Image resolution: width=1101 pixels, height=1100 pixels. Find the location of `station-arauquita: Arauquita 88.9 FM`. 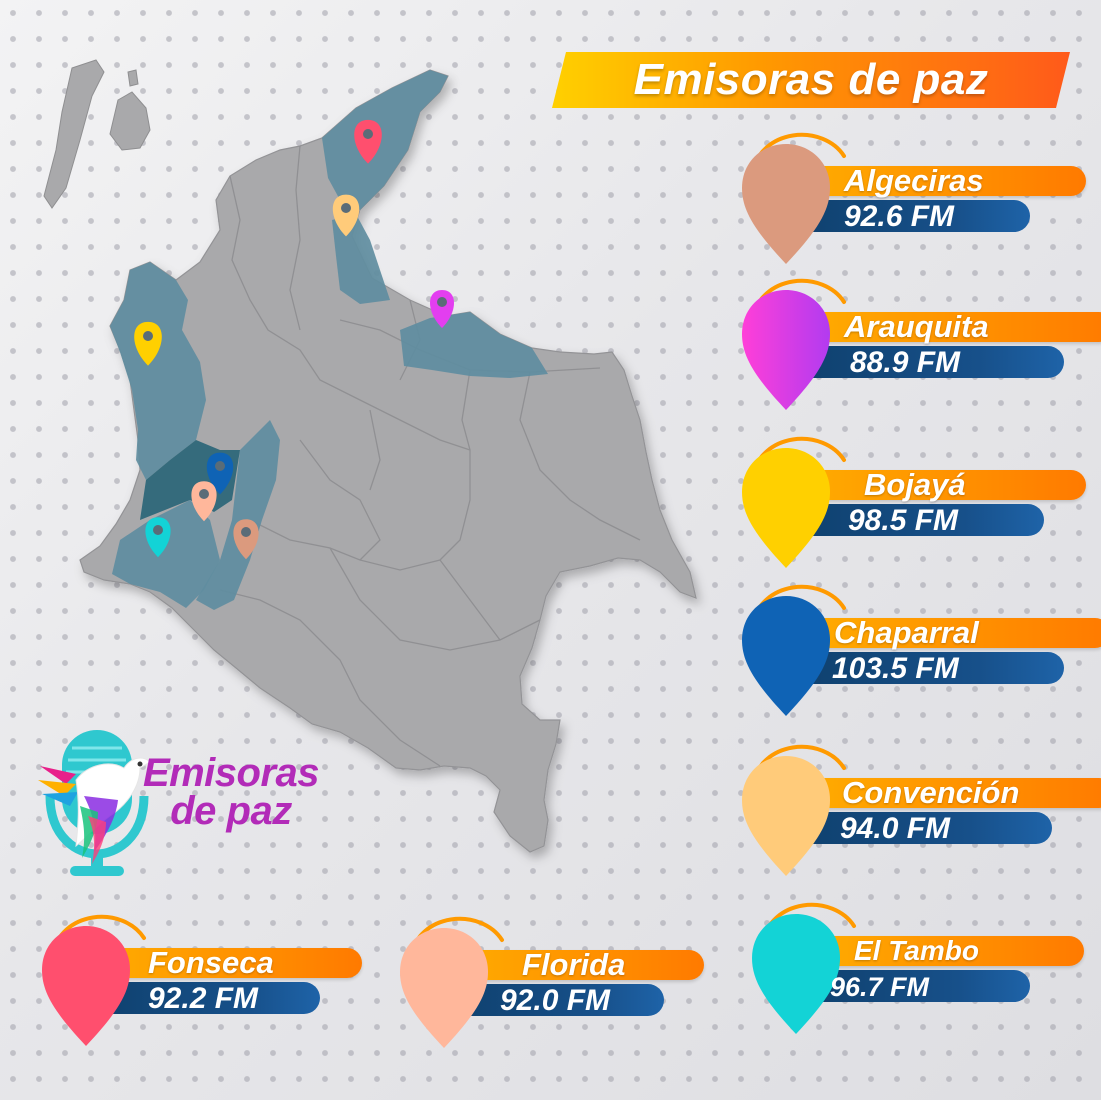

station-arauquita: Arauquita 88.9 FM is located at coordinates (920, 346).